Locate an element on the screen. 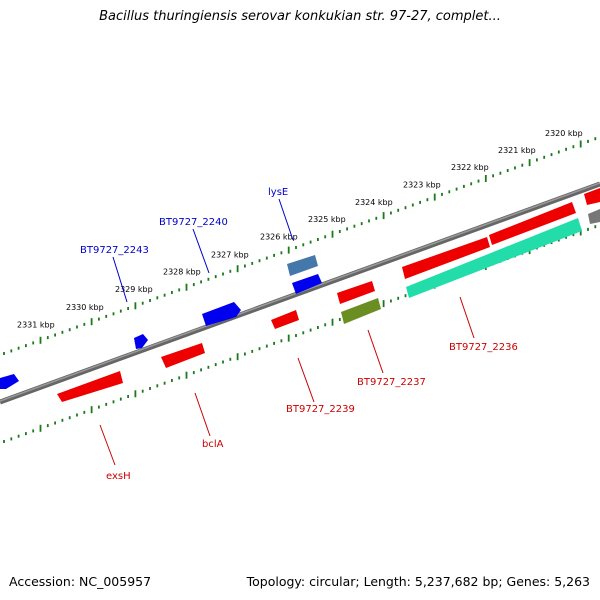 The height and width of the screenshot is (600, 600). label-lysE: lysE is located at coordinates (278, 192).